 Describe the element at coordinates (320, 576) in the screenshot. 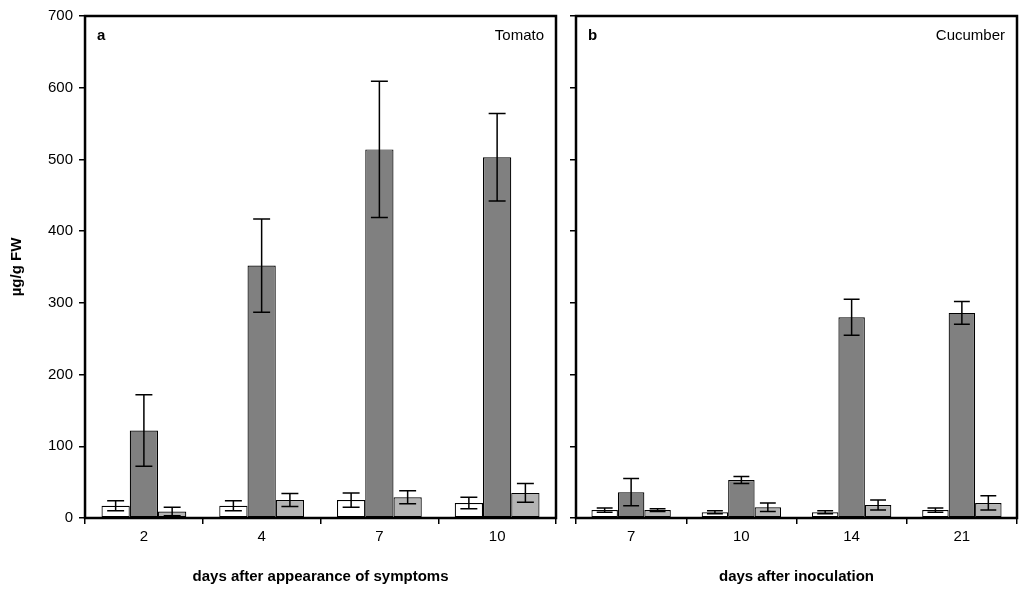

I see `x-axis-title: days after appearance of symptoms` at that location.